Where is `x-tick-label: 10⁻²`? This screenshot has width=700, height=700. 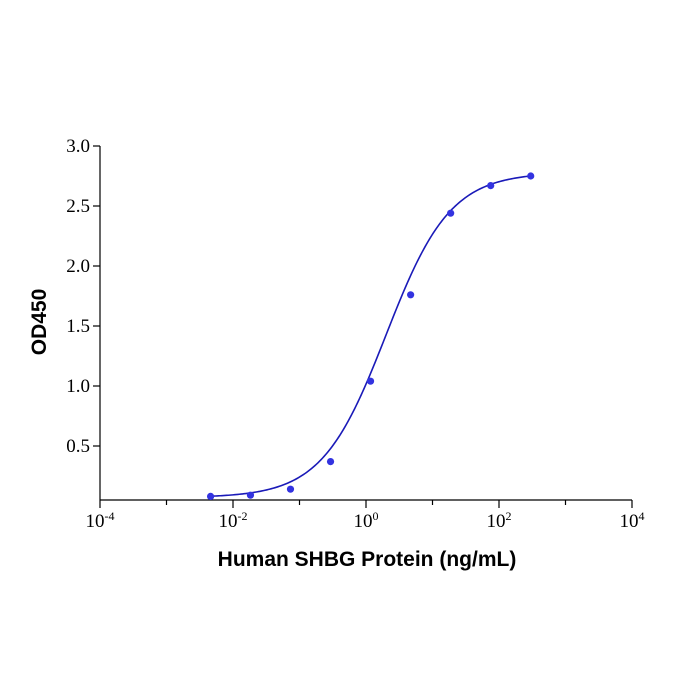 x-tick-label: 10⁻² is located at coordinates (233, 520).